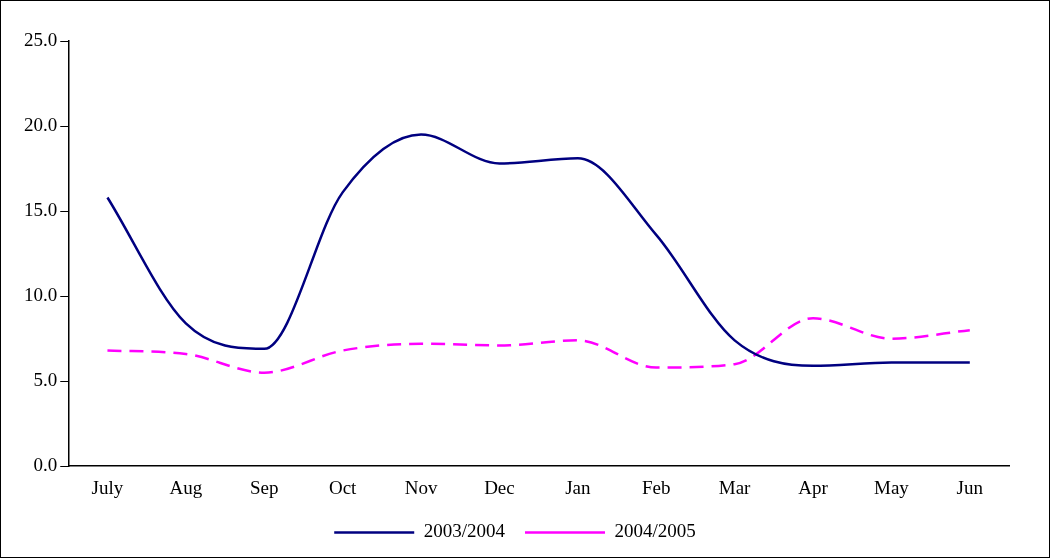  Describe the element at coordinates (41, 210) in the screenshot. I see `y-tick-label: 15.0` at that location.